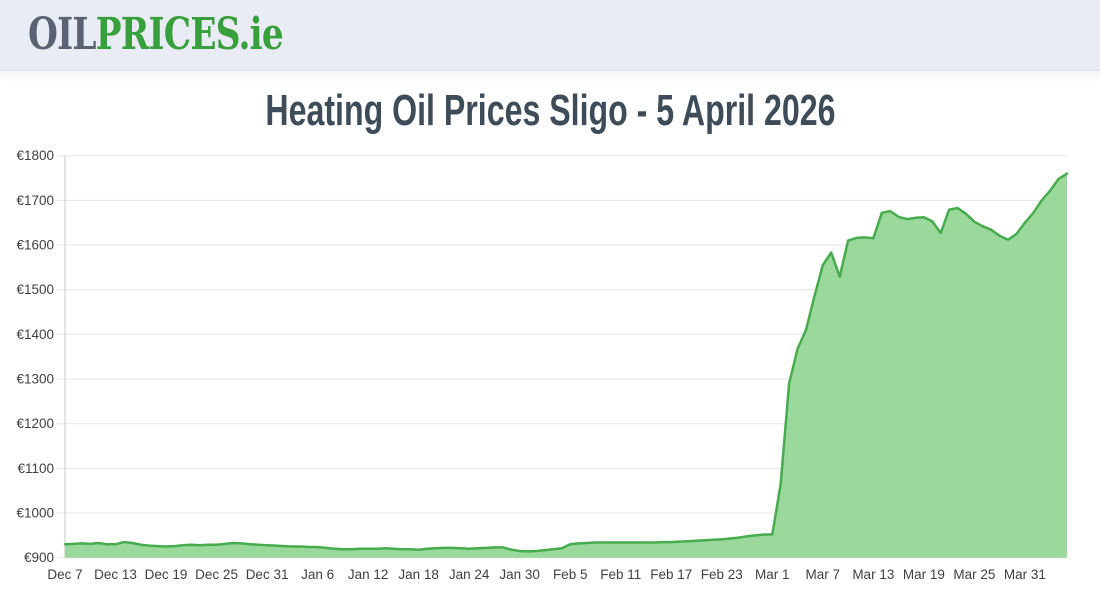 This screenshot has width=1100, height=600. I want to click on x-tick-label: Dec 13, so click(115, 574).